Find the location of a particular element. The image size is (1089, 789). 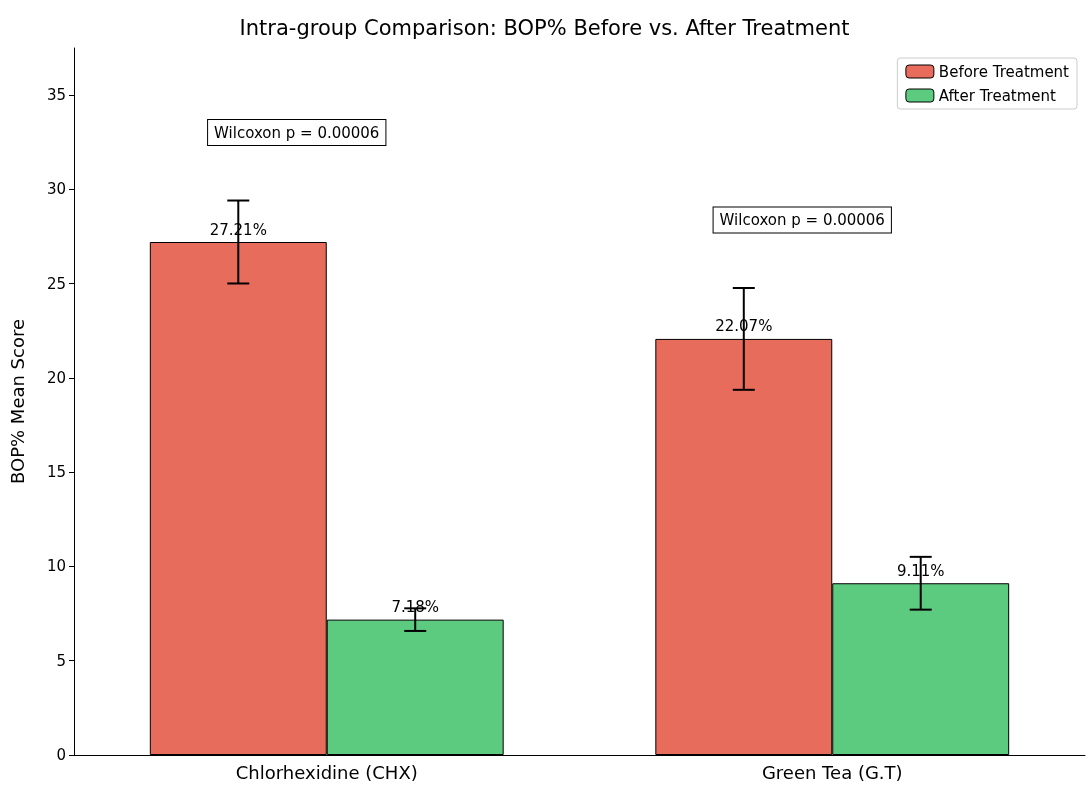

y-axis-title: BOP% Mean Score is located at coordinates (17, 401).